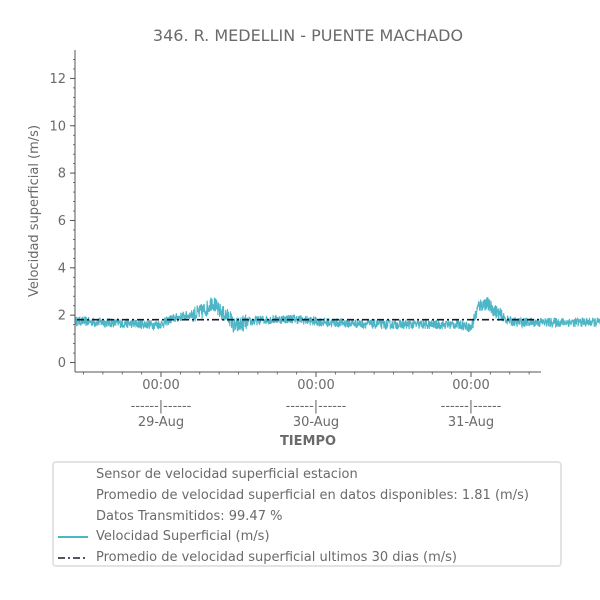 This screenshot has height=600, width=600. I want to click on y-axis-label: Velocidad superficial (m/s), so click(34, 211).